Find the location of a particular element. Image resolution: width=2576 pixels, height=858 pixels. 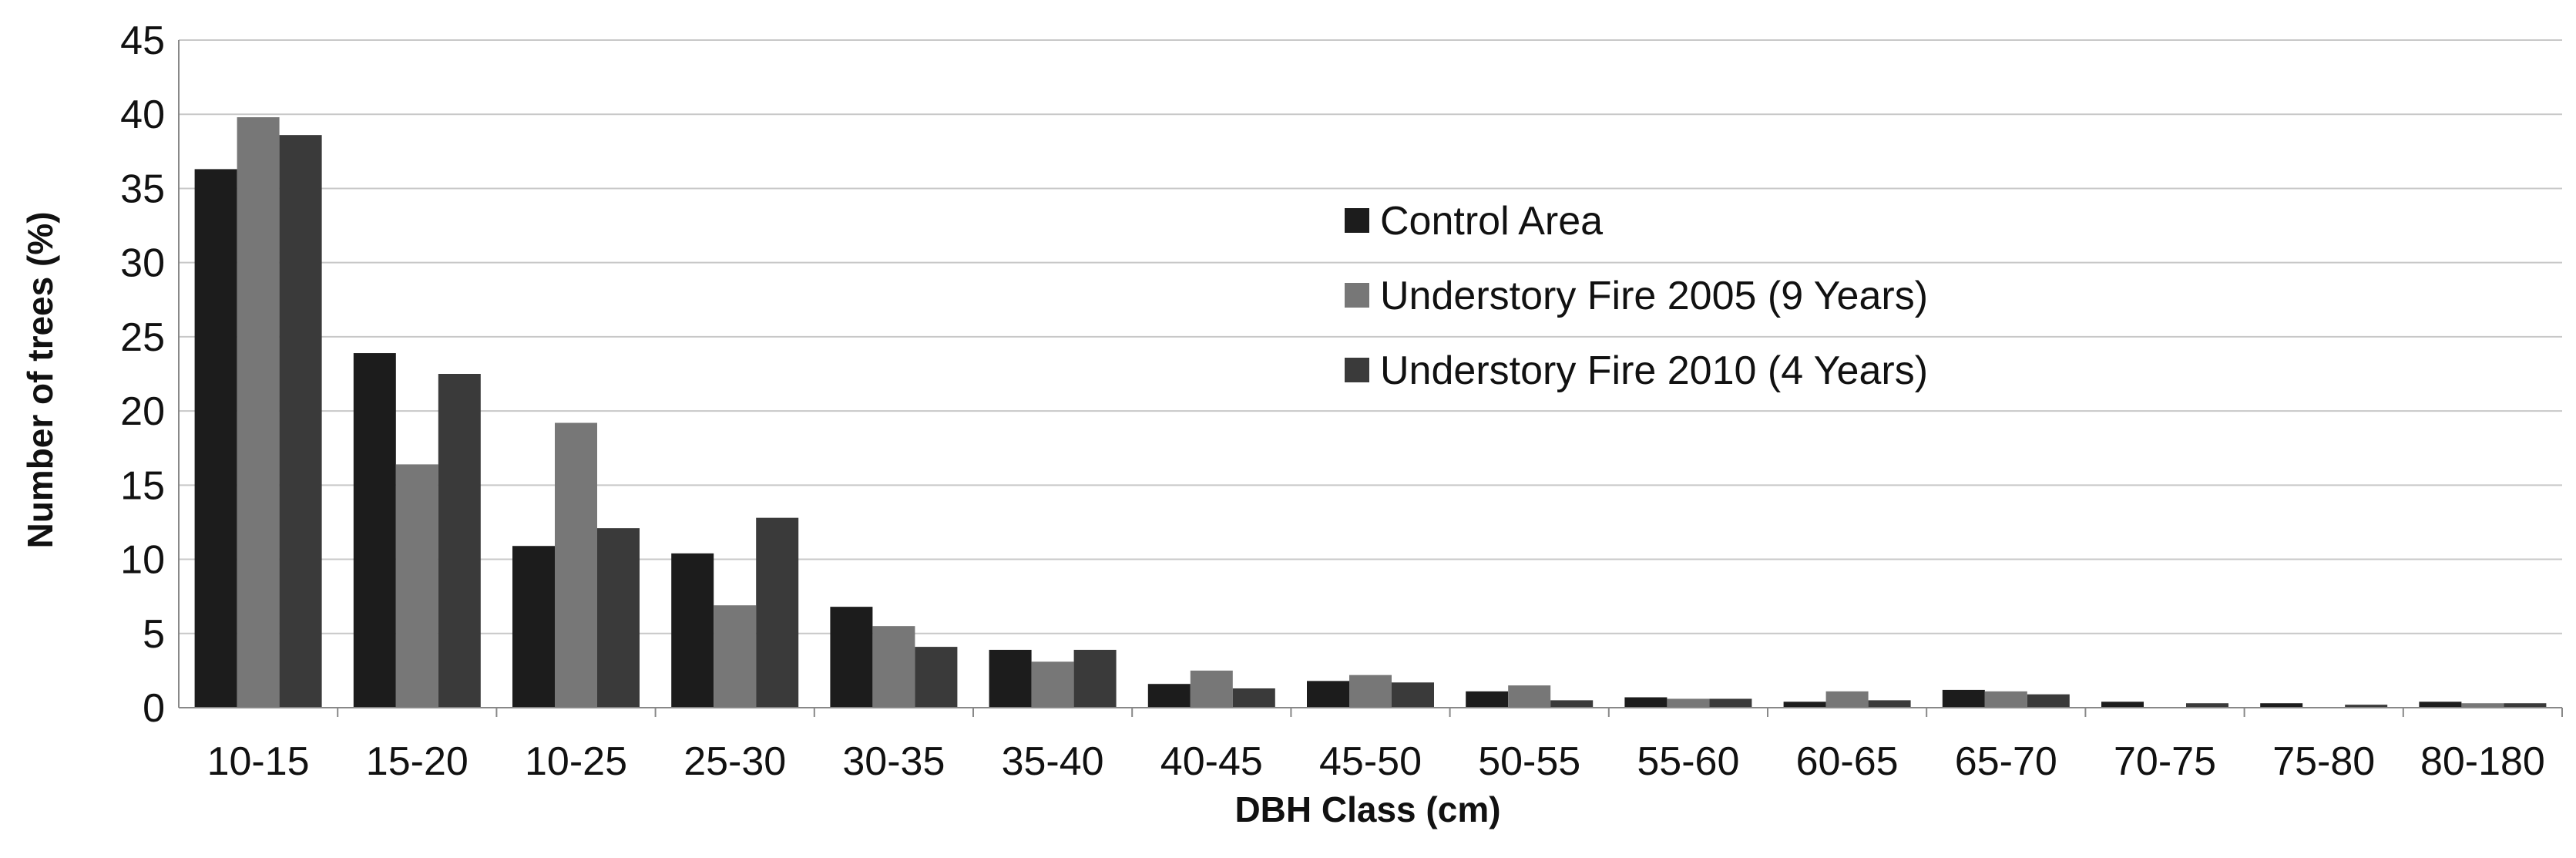

x-axis-title: DBH Class (cm) is located at coordinates (1367, 809).